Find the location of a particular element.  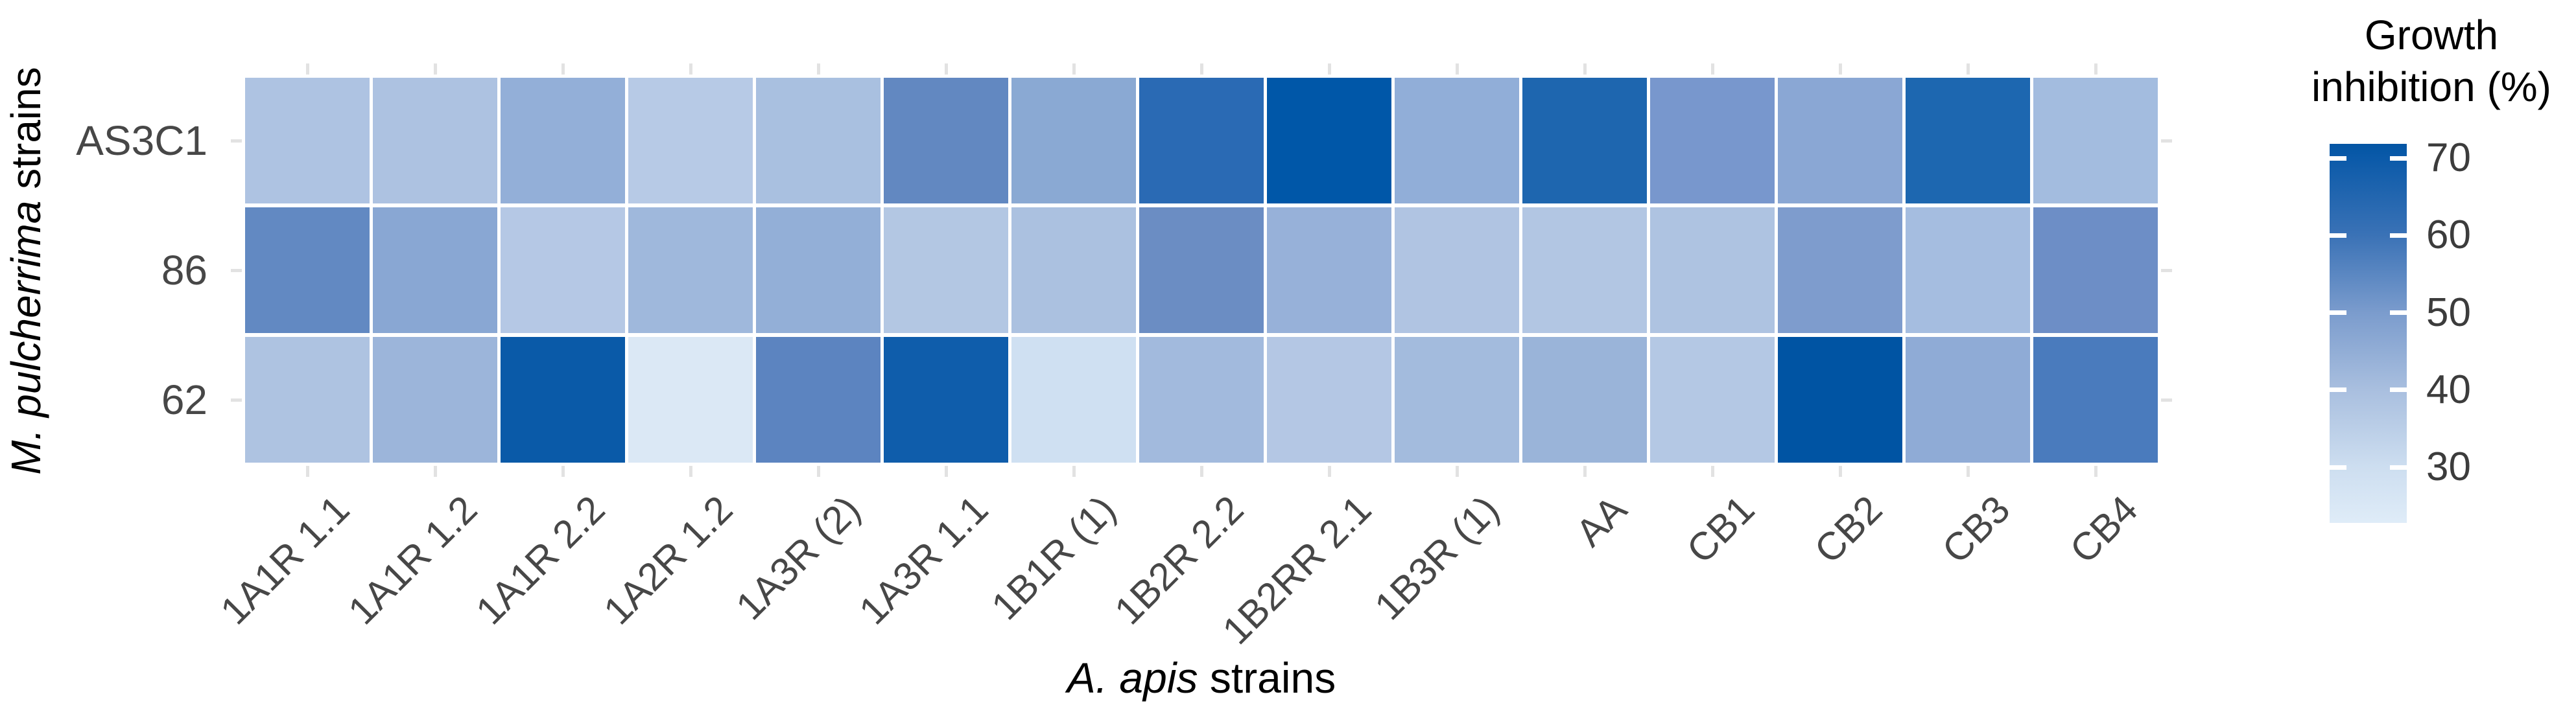

legend-tick-label: 60 is located at coordinates (2448, 235).